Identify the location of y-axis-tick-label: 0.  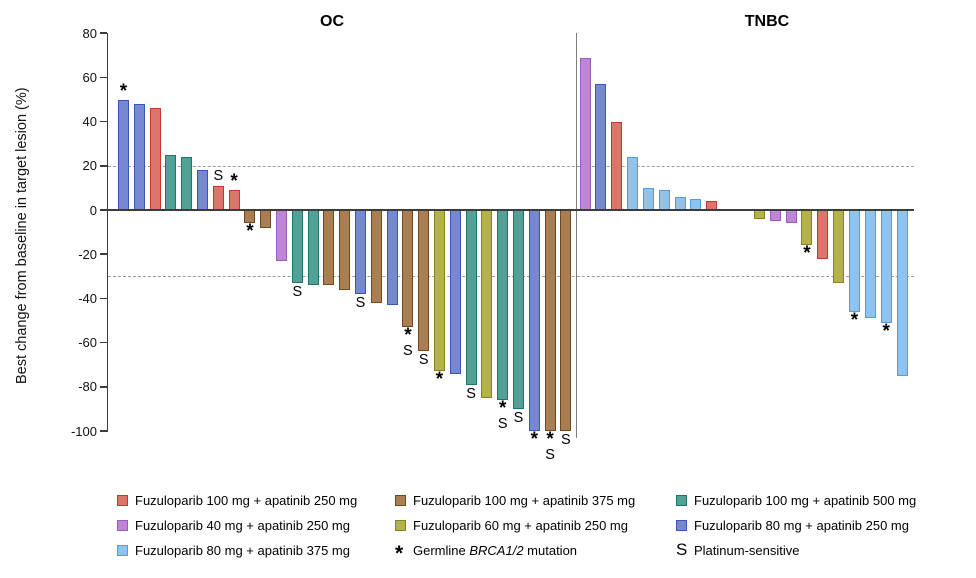
(93, 210).